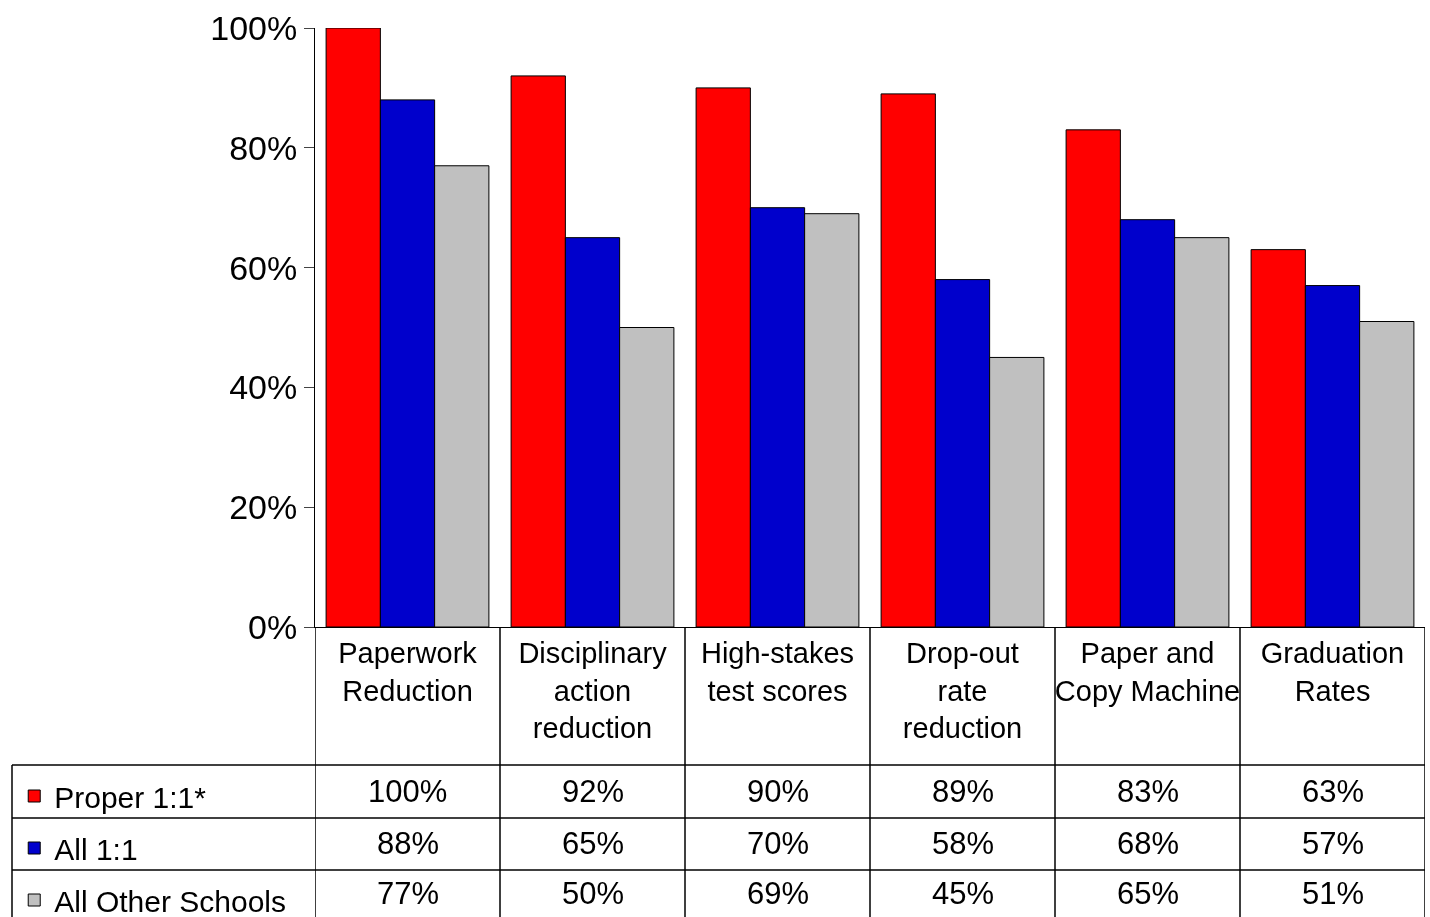  What do you see at coordinates (263, 507) in the screenshot?
I see `y-tick-label: 20%` at bounding box center [263, 507].